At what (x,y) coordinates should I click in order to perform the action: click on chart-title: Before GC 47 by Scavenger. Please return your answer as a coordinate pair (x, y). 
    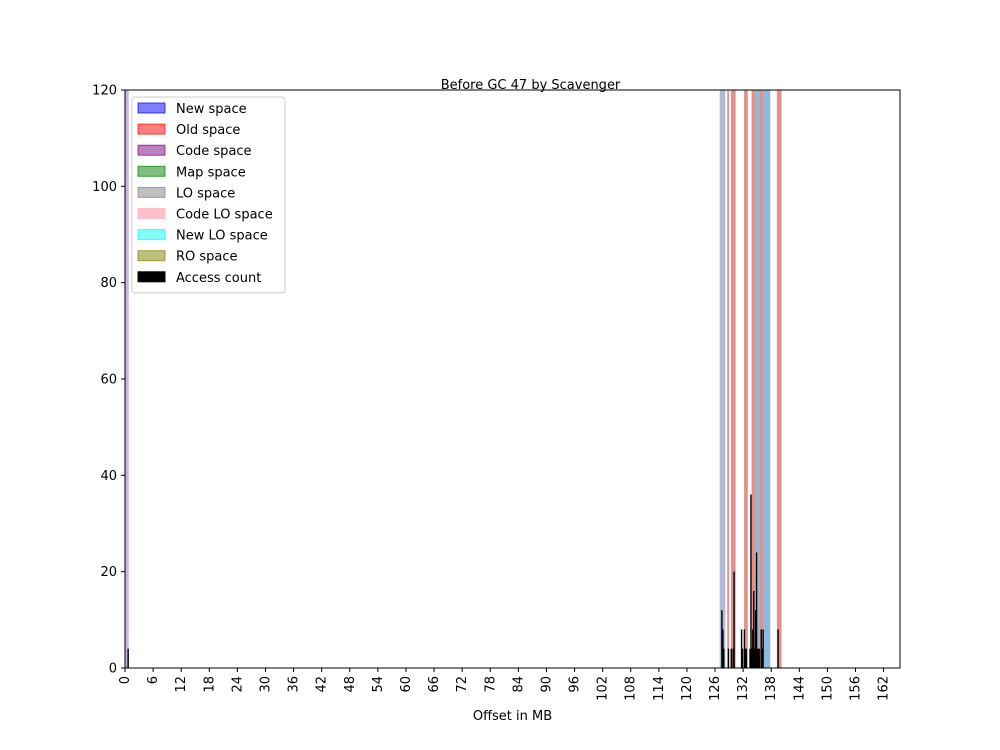
    Looking at the image, I should click on (531, 85).